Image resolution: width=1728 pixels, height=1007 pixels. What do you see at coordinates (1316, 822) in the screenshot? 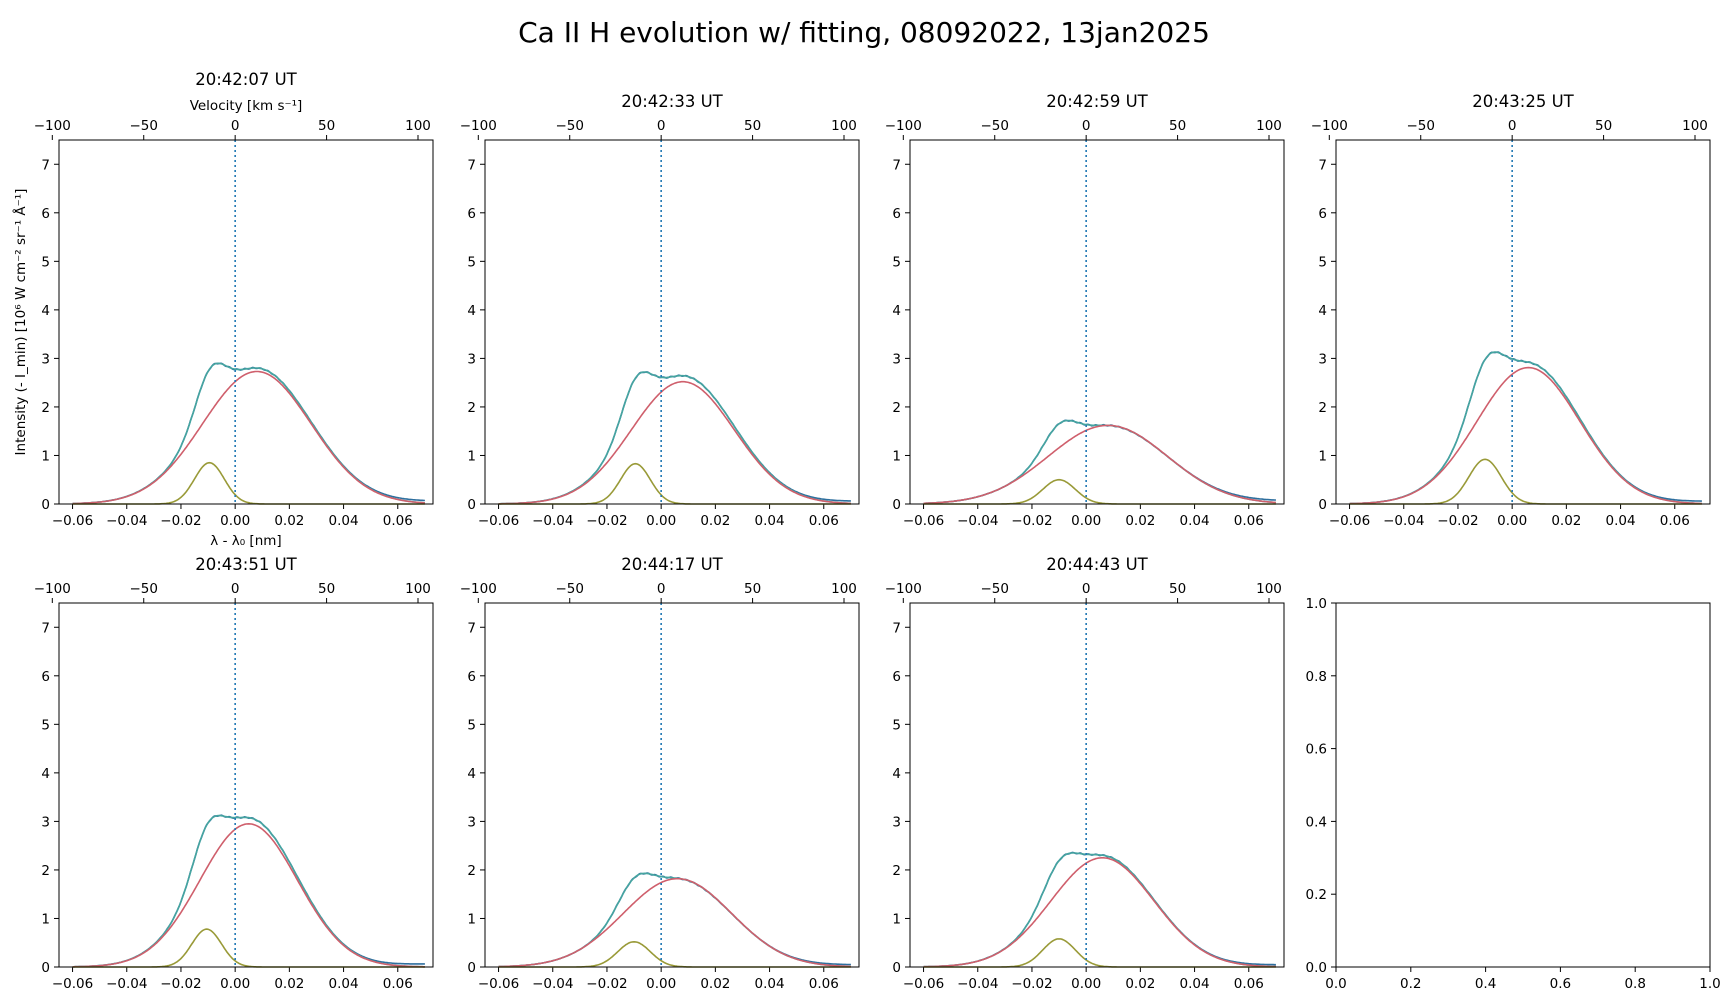
I see `y-tick-label: 0.4` at bounding box center [1316, 822].